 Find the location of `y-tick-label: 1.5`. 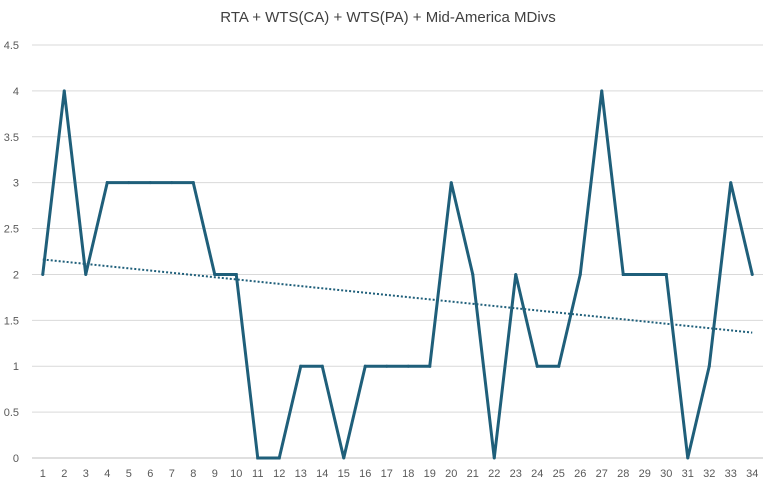

y-tick-label: 1.5 is located at coordinates (11, 321).